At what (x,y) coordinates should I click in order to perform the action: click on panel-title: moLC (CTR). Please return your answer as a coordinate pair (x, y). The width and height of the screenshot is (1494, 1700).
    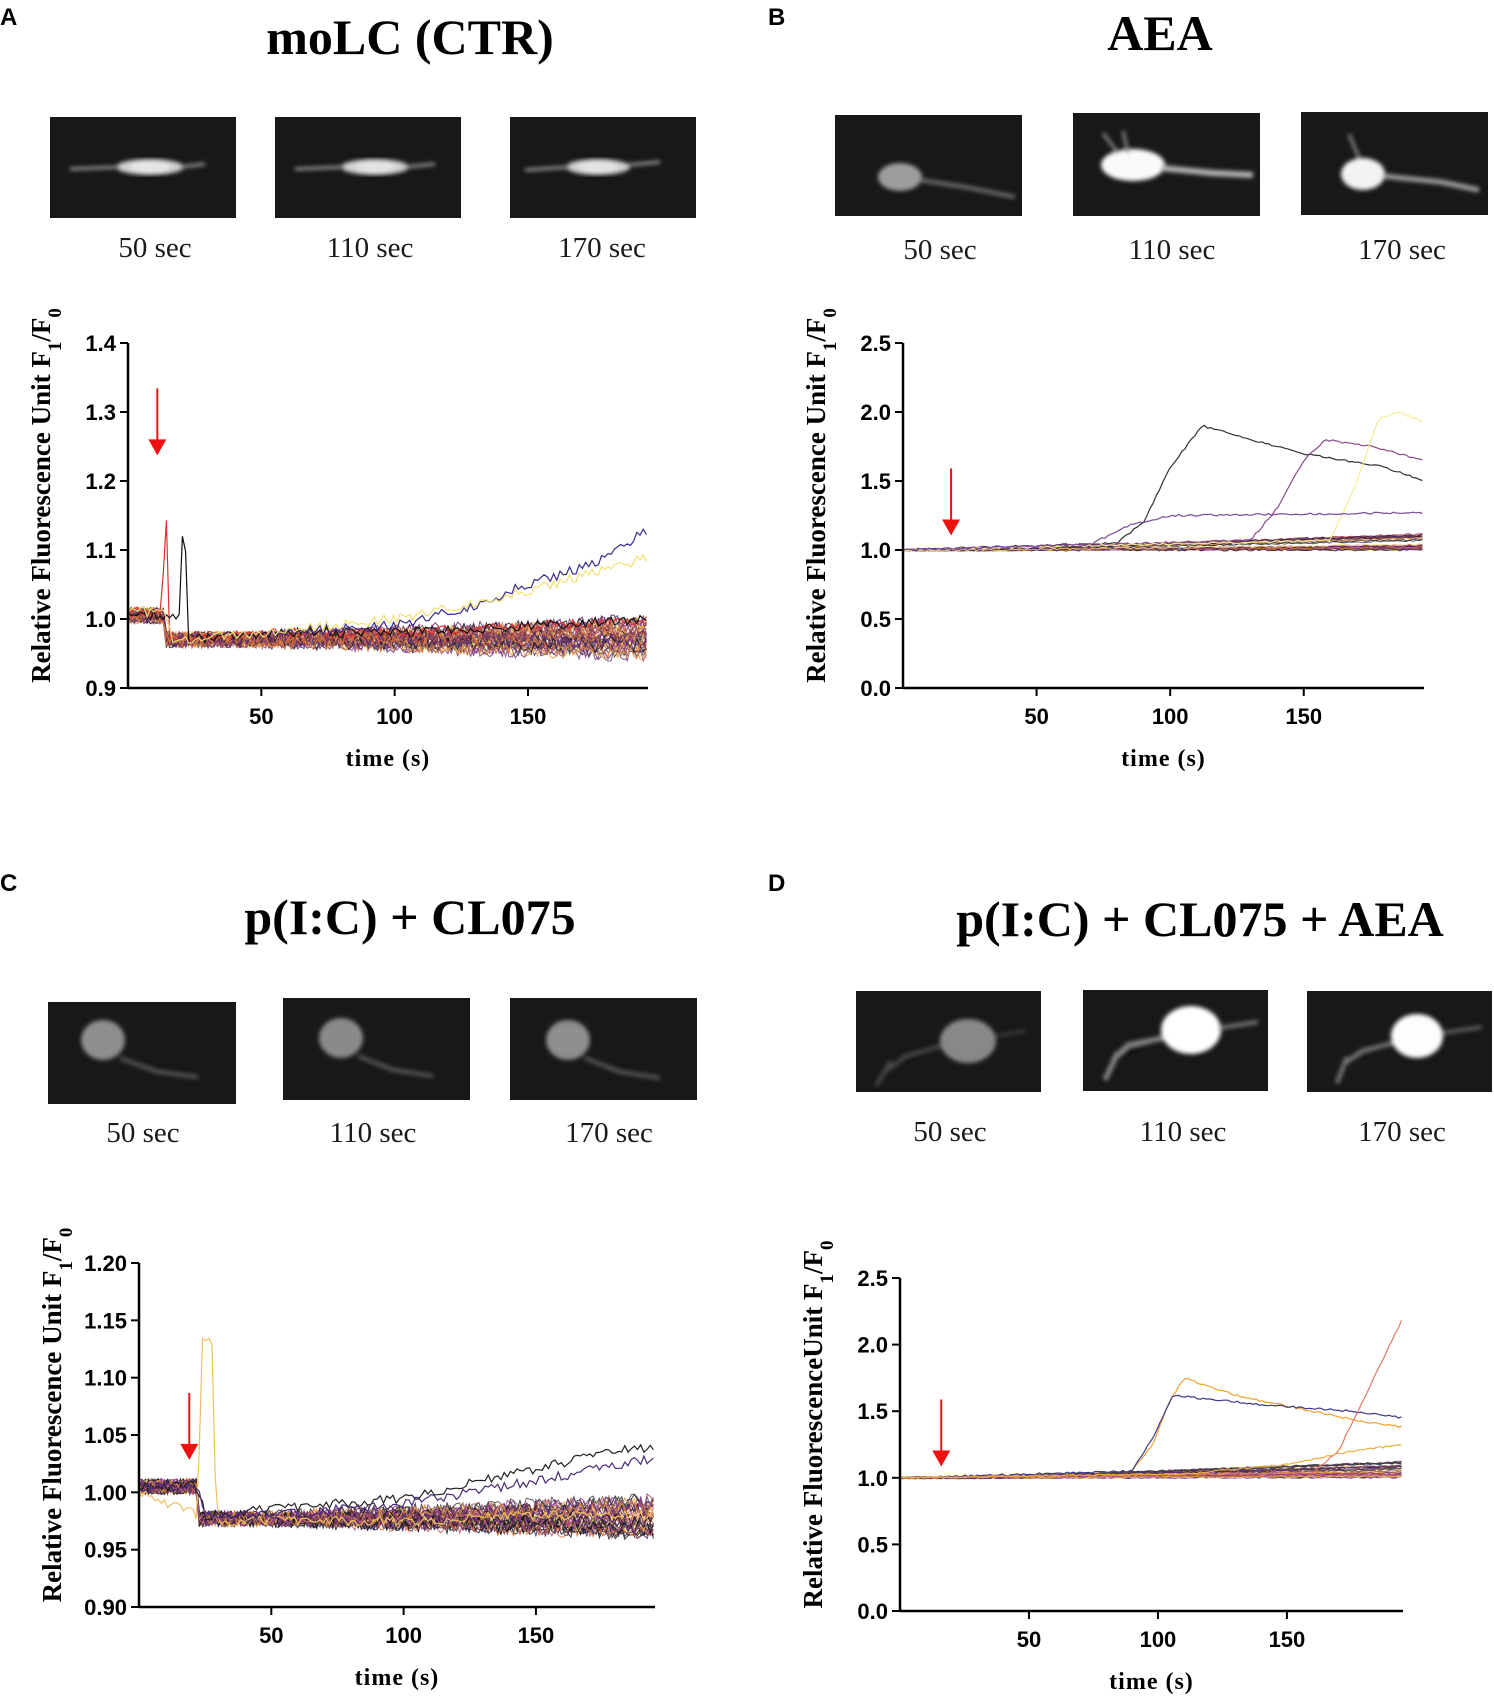
    Looking at the image, I should click on (410, 37).